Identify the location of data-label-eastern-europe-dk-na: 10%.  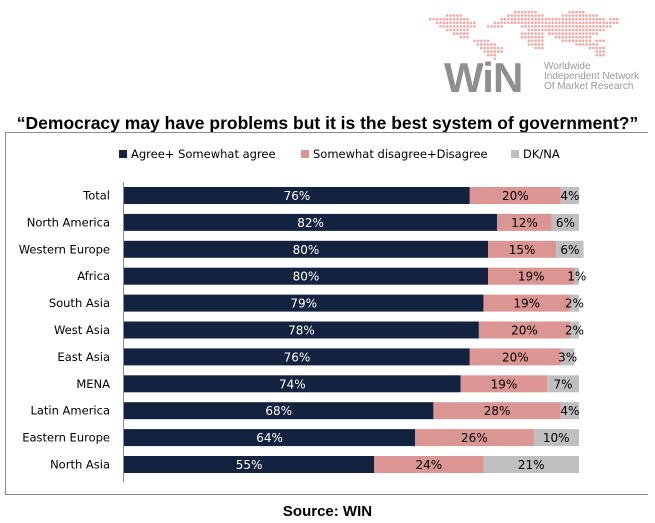
(556, 438).